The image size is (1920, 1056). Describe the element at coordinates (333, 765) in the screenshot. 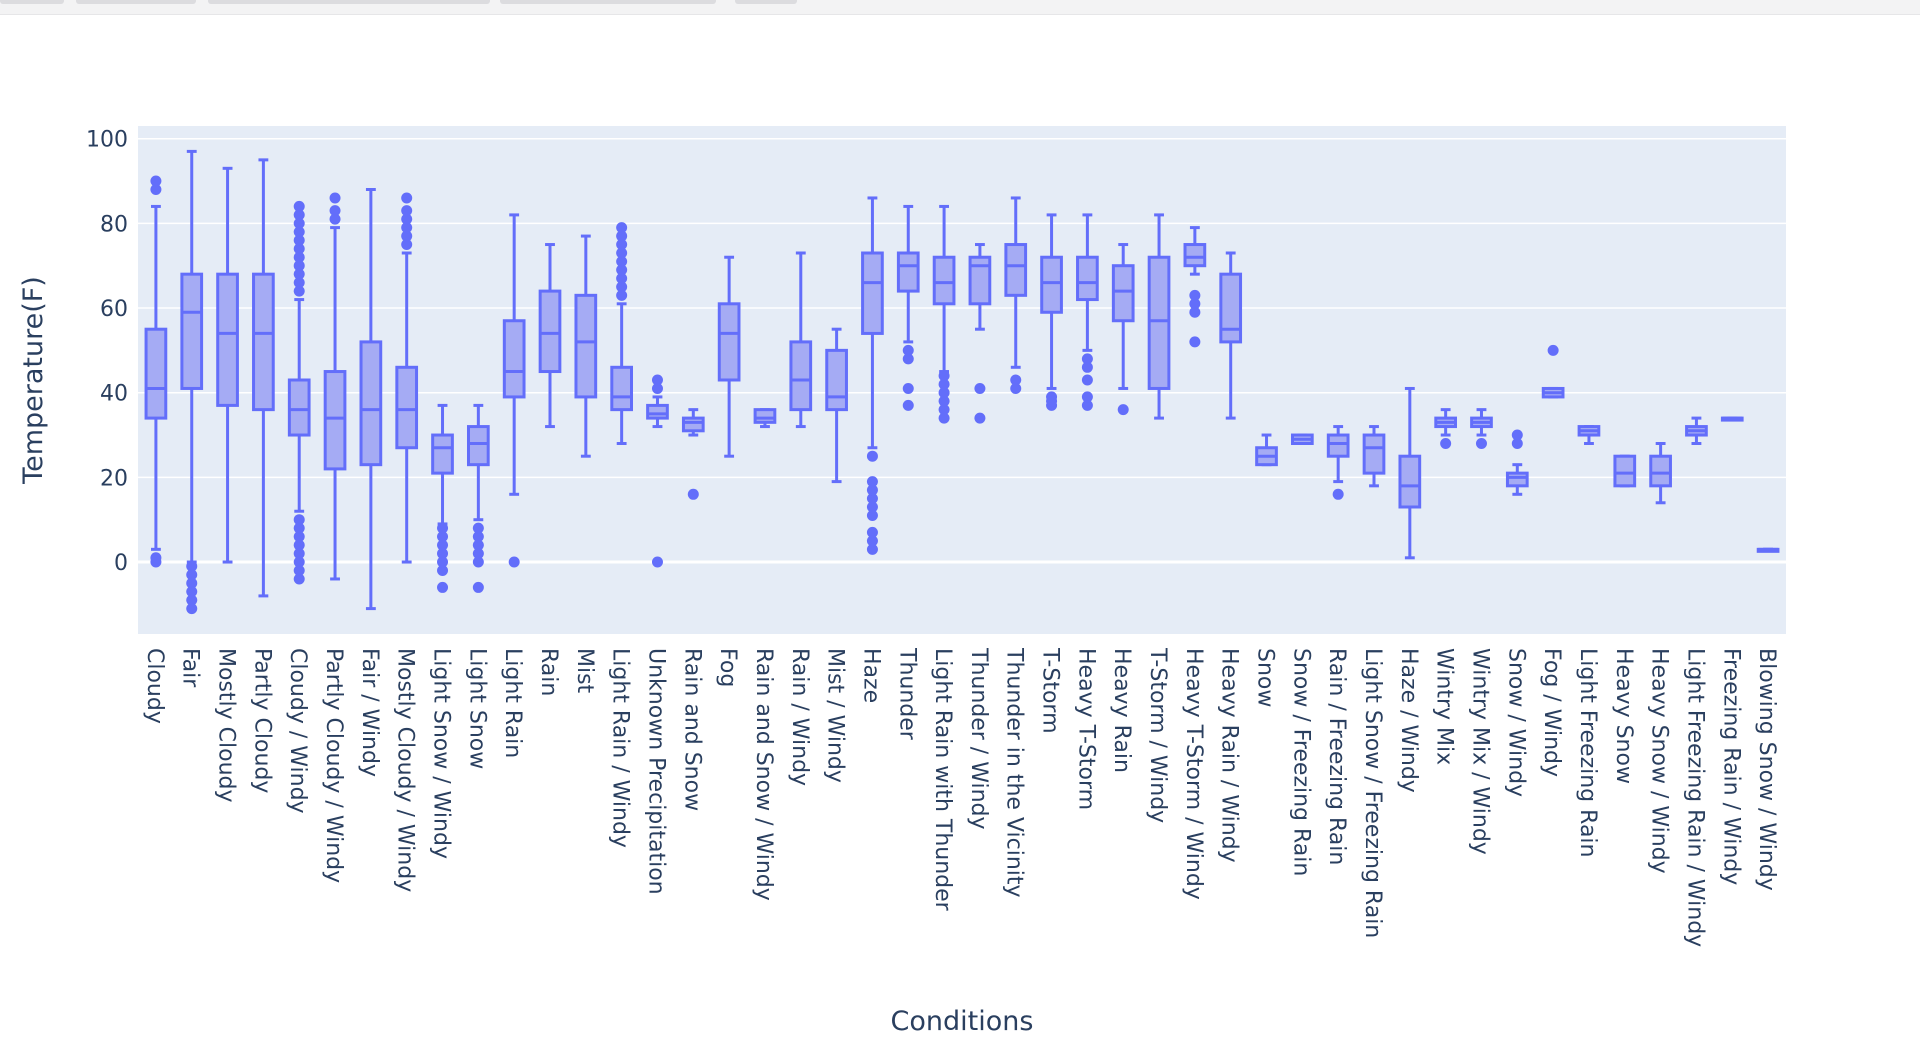

I see `x-tick-label: Partly Cloudy / Windy` at that location.